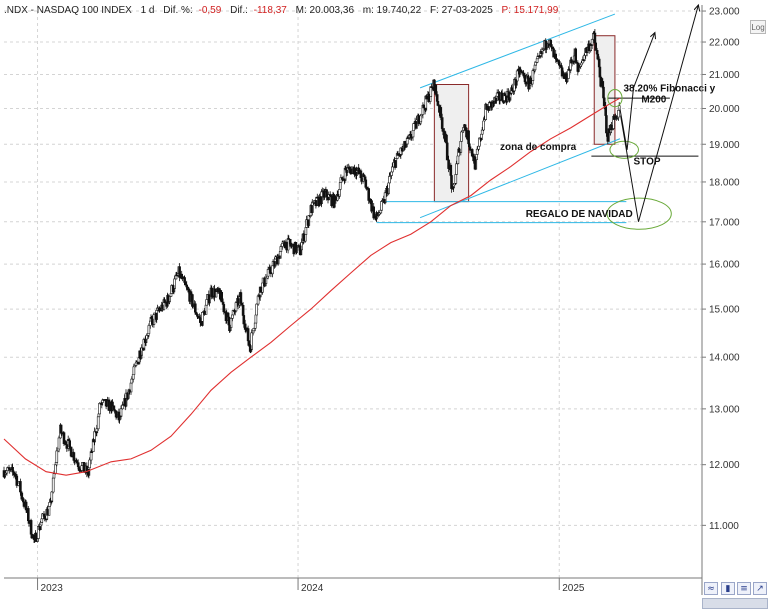 This screenshot has height=612, width=770. What do you see at coordinates (724, 109) in the screenshot?
I see `y-tick-label: 20.000` at bounding box center [724, 109].